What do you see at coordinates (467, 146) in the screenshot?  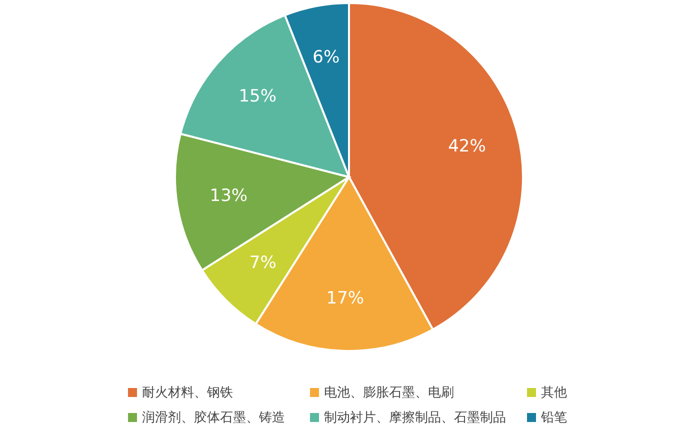 I see `data-label: 42%` at bounding box center [467, 146].